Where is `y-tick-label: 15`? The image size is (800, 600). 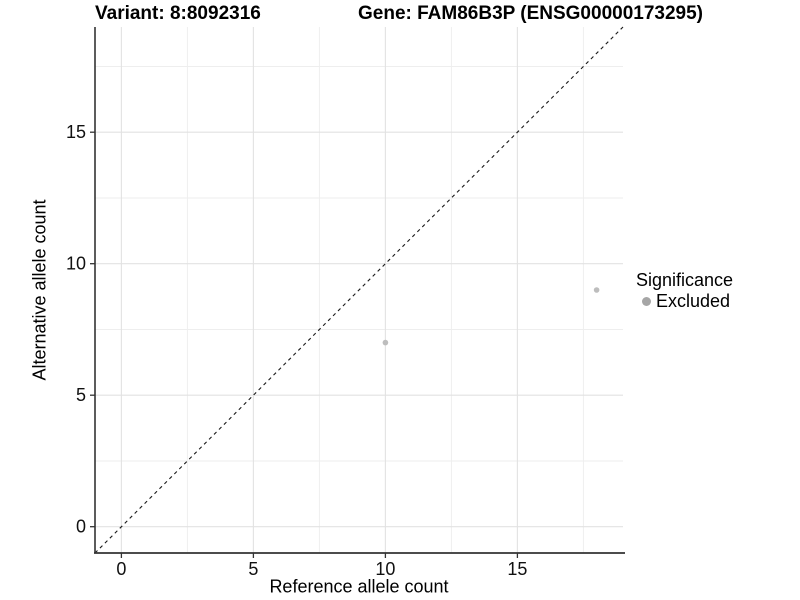
y-tick-label: 15 is located at coordinates (76, 132).